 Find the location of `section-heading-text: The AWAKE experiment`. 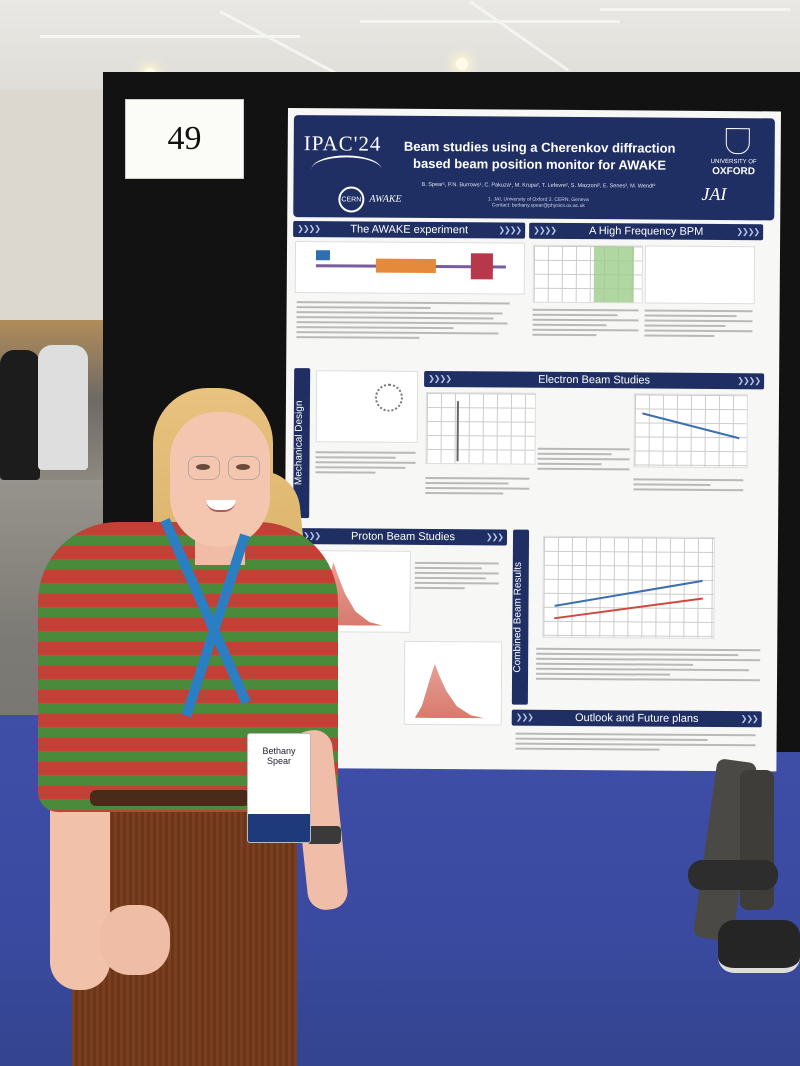

section-heading-text: The AWAKE experiment is located at coordinates (409, 230).